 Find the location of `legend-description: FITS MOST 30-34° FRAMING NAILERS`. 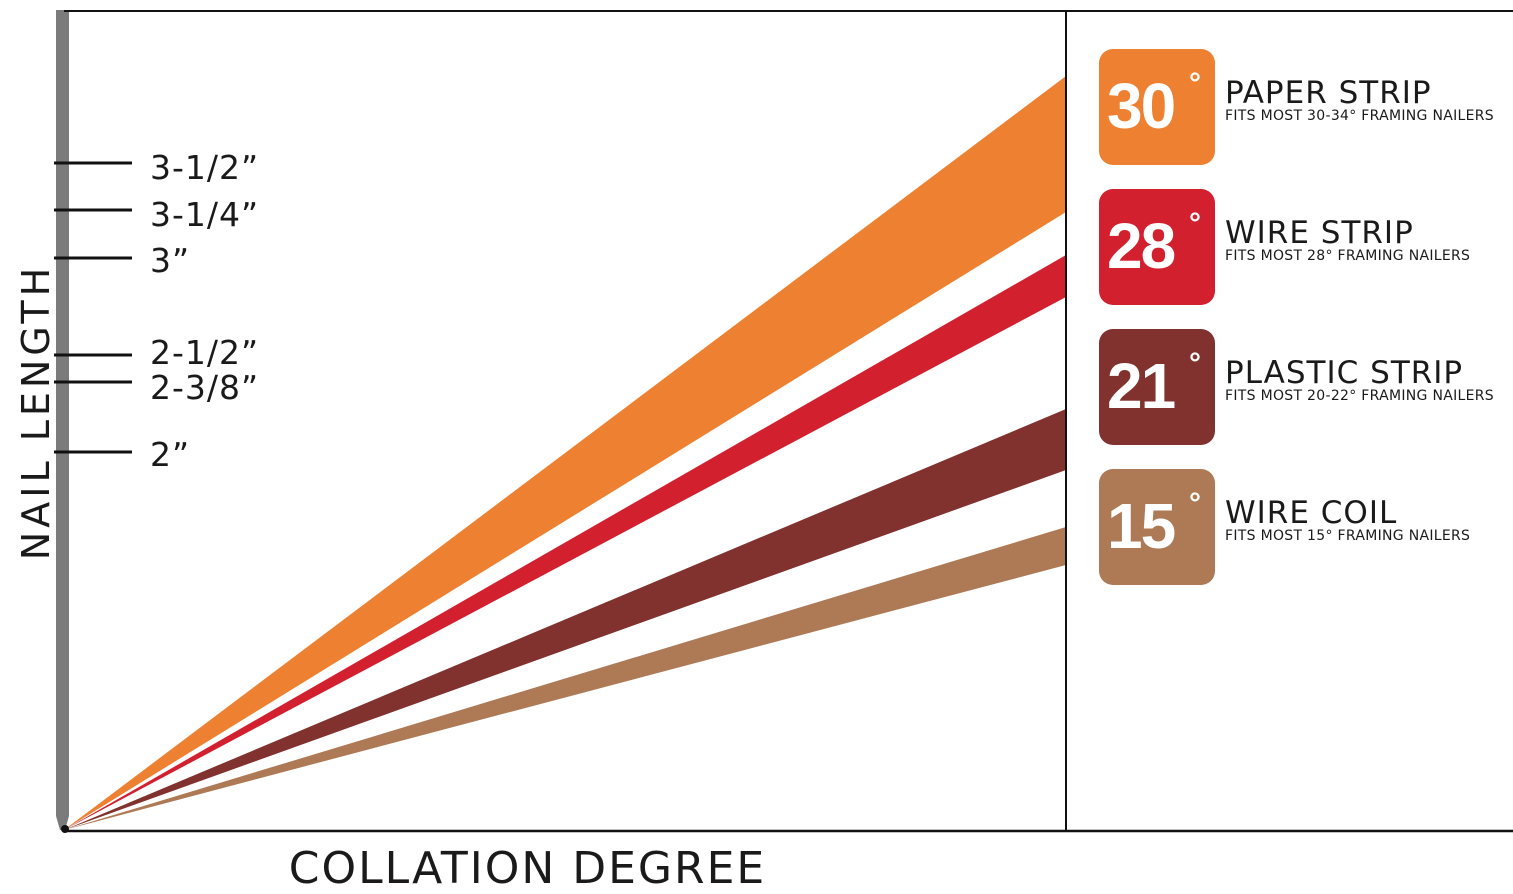

legend-description: FITS MOST 30-34° FRAMING NAILERS is located at coordinates (1359, 116).